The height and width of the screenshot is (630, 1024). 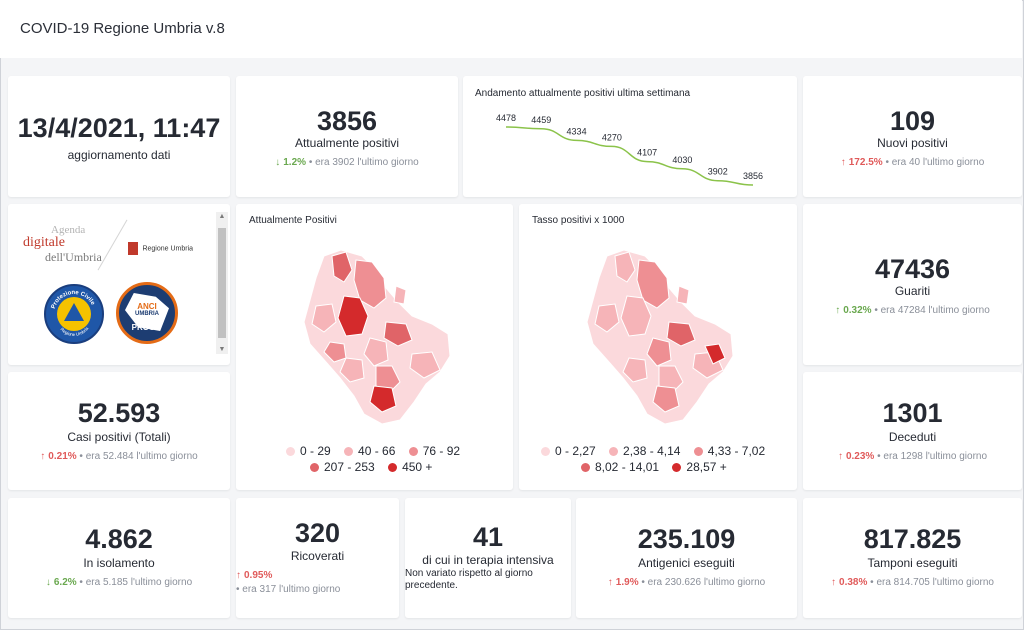 What do you see at coordinates (410, 467) in the screenshot?
I see `legend-item: 450 +` at bounding box center [410, 467].